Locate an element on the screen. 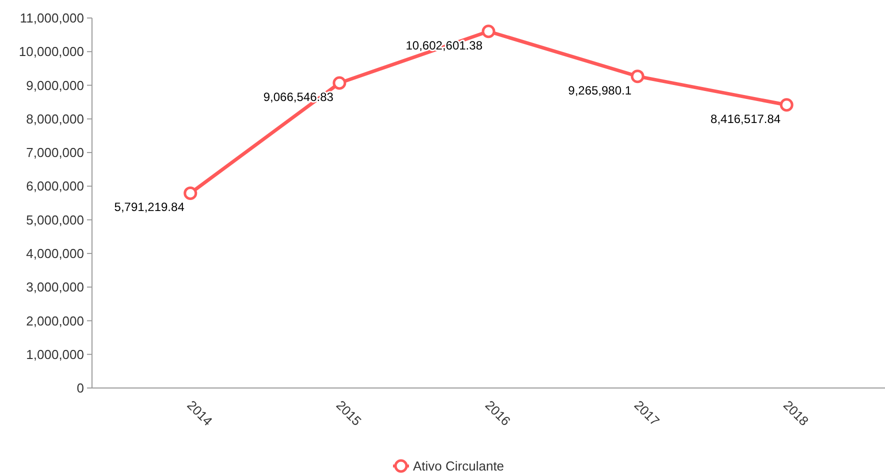  data-label: 8,416,517.84 is located at coordinates (745, 119).